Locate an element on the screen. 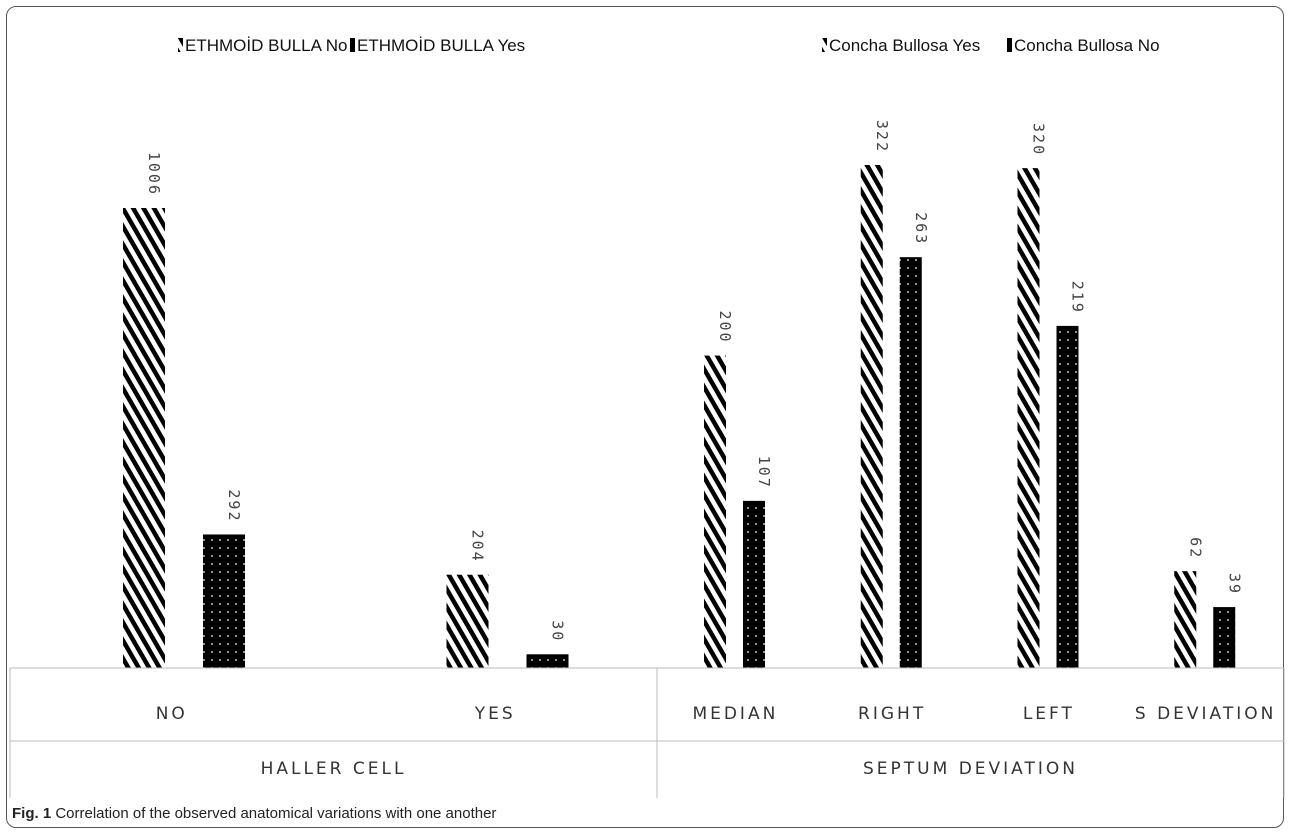 The image size is (1292, 835). data-label: 320 is located at coordinates (1039, 139).